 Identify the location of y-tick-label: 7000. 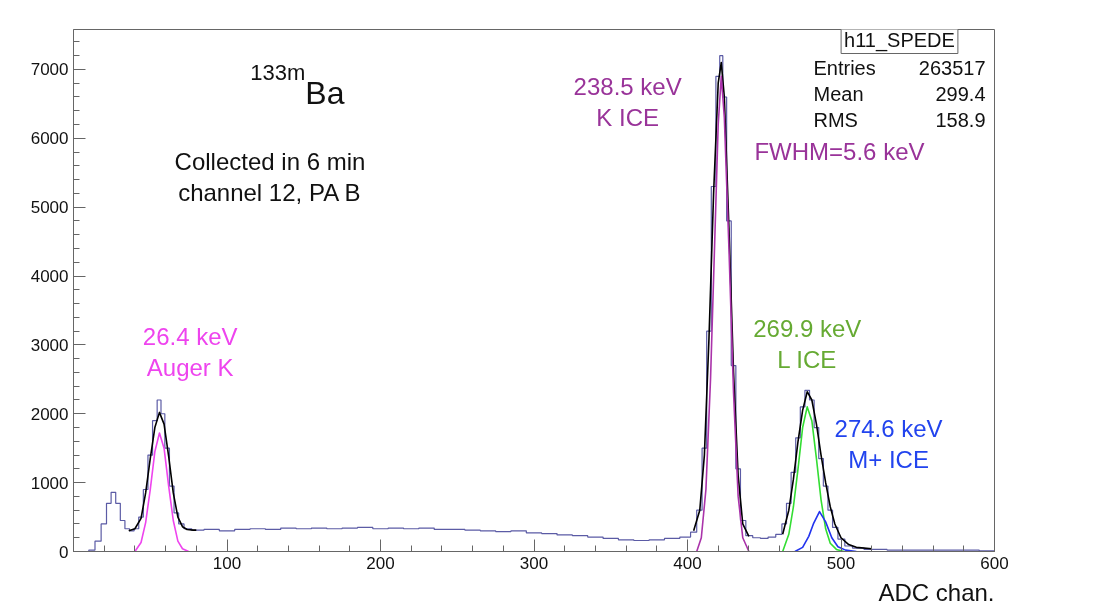
(49, 70).